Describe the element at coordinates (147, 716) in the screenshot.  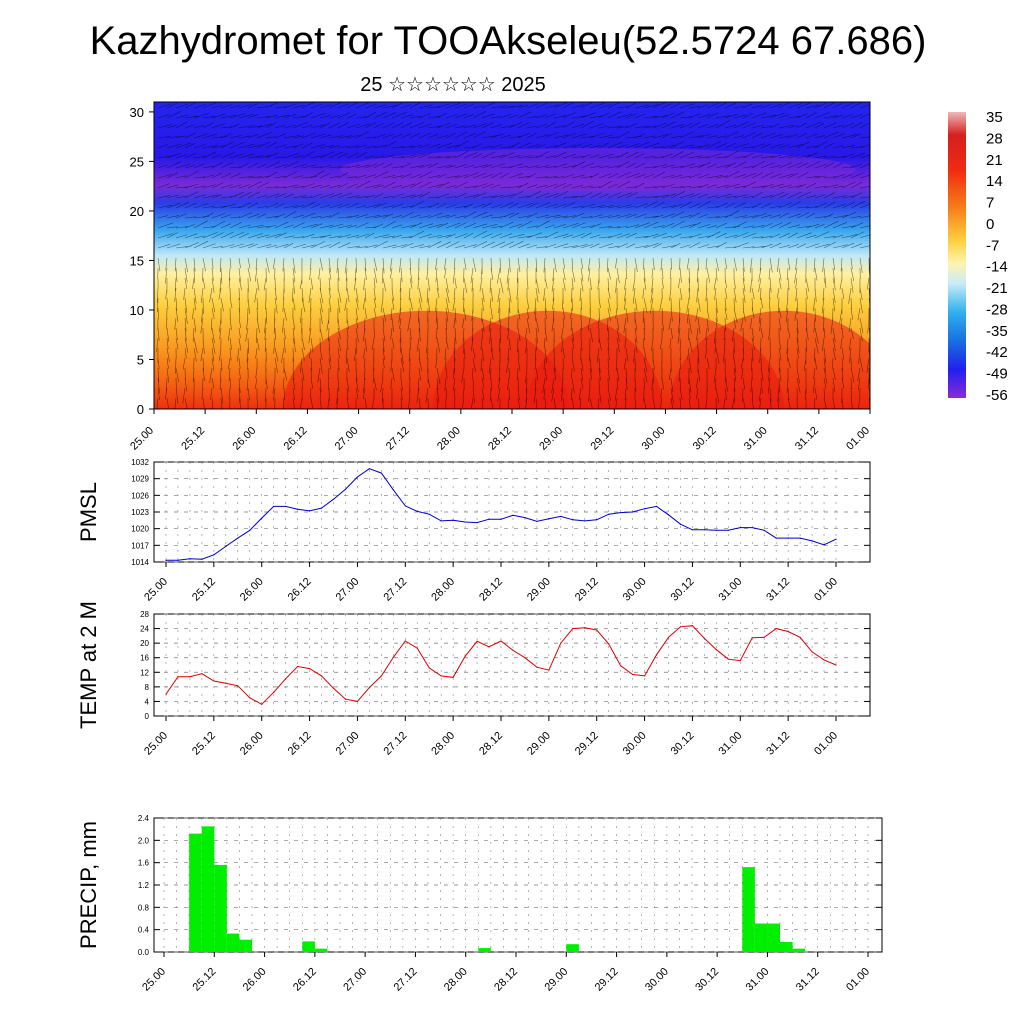
I see `ytick-label: 0` at that location.